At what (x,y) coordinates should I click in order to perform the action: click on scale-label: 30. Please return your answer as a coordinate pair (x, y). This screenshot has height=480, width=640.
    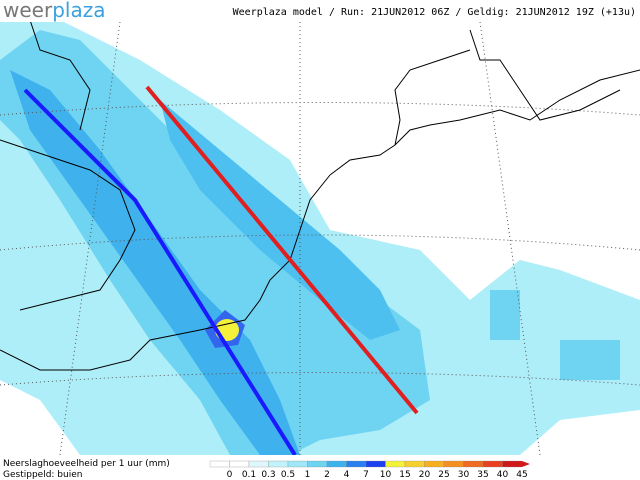
    Looking at the image, I should click on (464, 475).